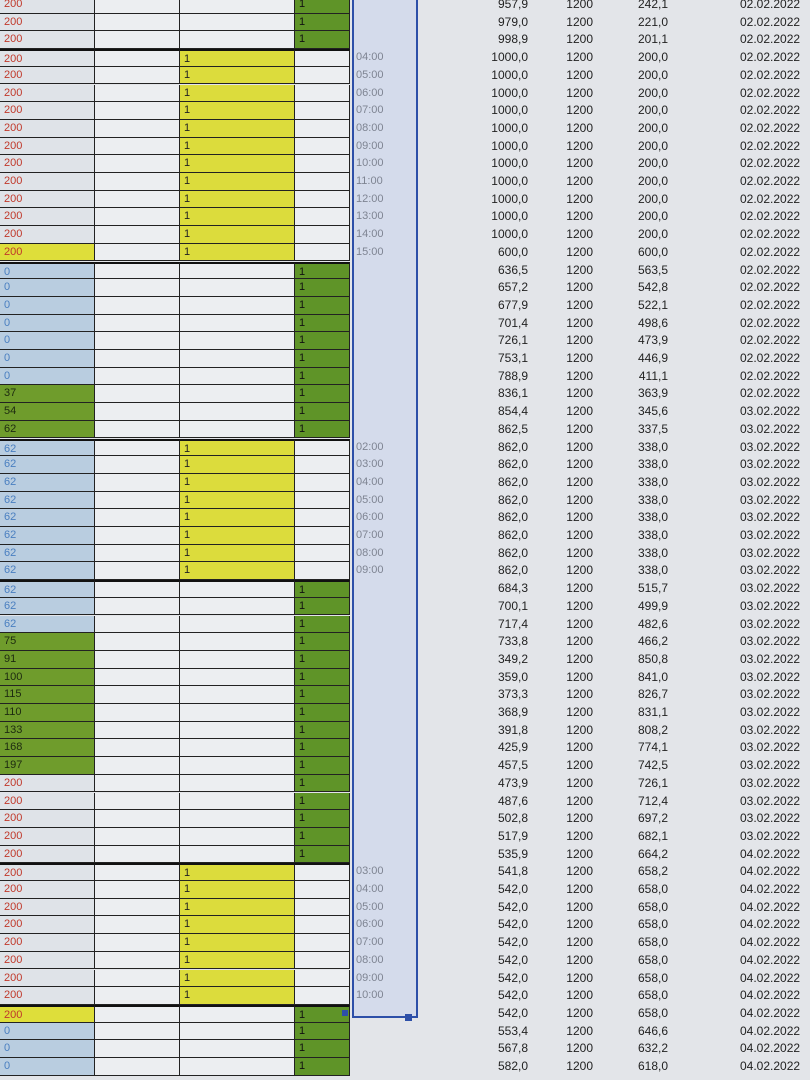 The height and width of the screenshot is (1080, 810). Describe the element at coordinates (512, 340) in the screenshot. I see `value-1-cell: 726,1` at that location.